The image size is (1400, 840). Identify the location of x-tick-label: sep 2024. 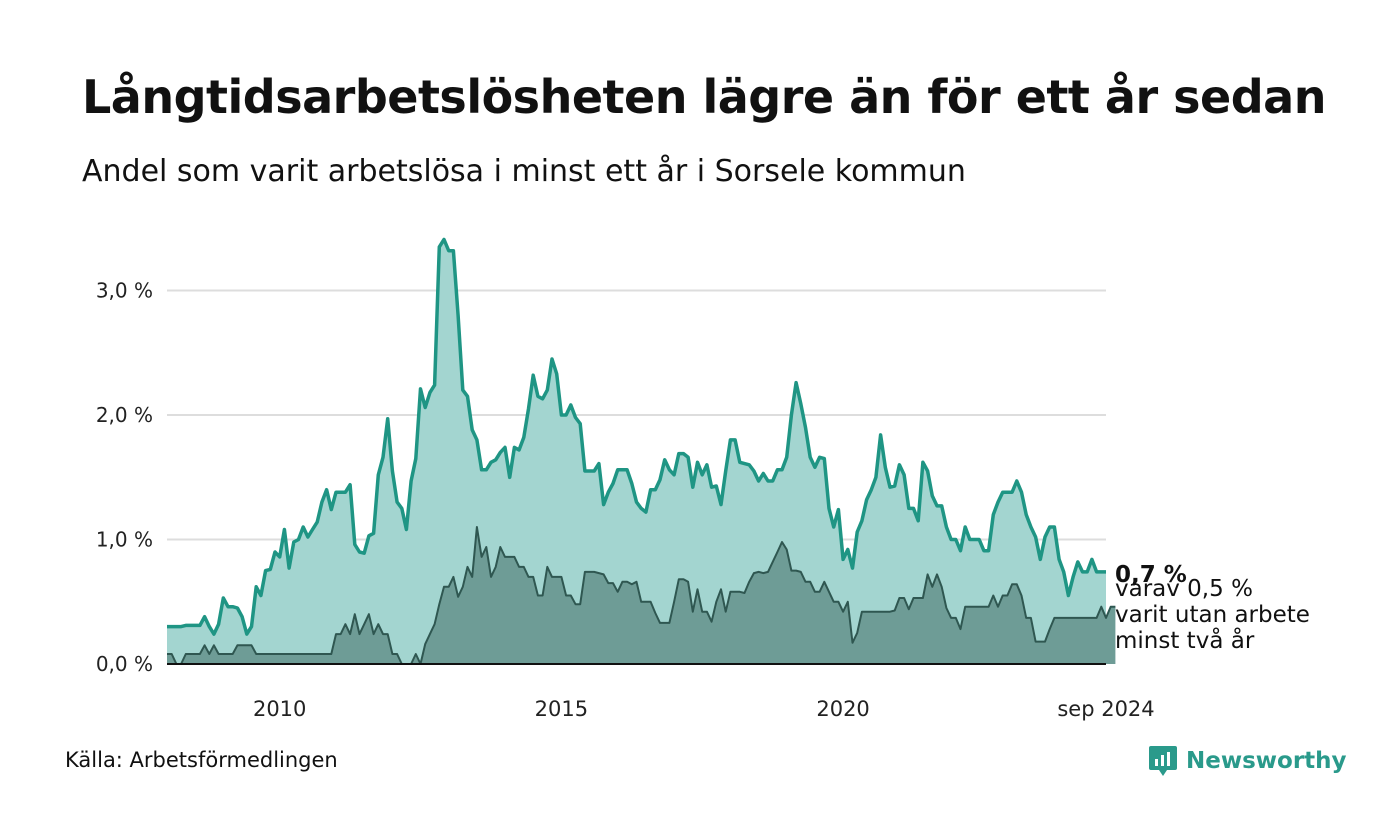
(1105, 709).